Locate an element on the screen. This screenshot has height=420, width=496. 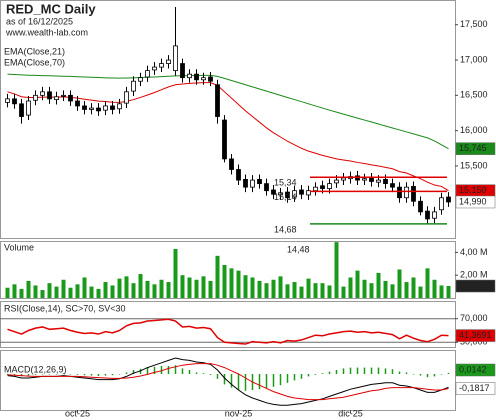
y-tick-label: 70,000 is located at coordinates (474, 318).